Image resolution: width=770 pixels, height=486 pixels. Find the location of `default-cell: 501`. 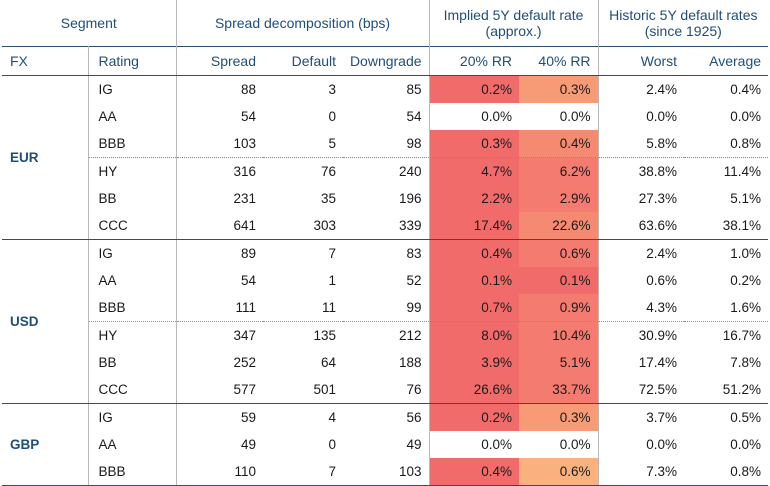

default-cell: 501 is located at coordinates (303, 390).